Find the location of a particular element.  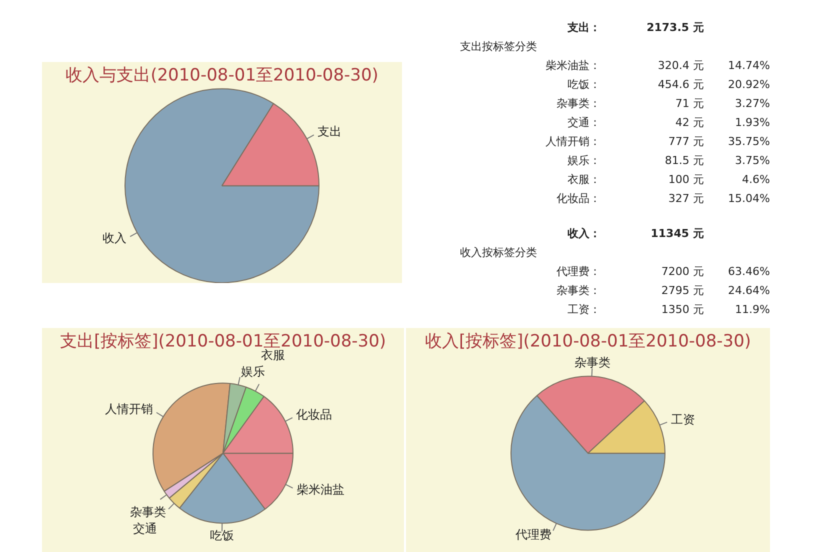

slice-label: 收入 is located at coordinates (114, 238).